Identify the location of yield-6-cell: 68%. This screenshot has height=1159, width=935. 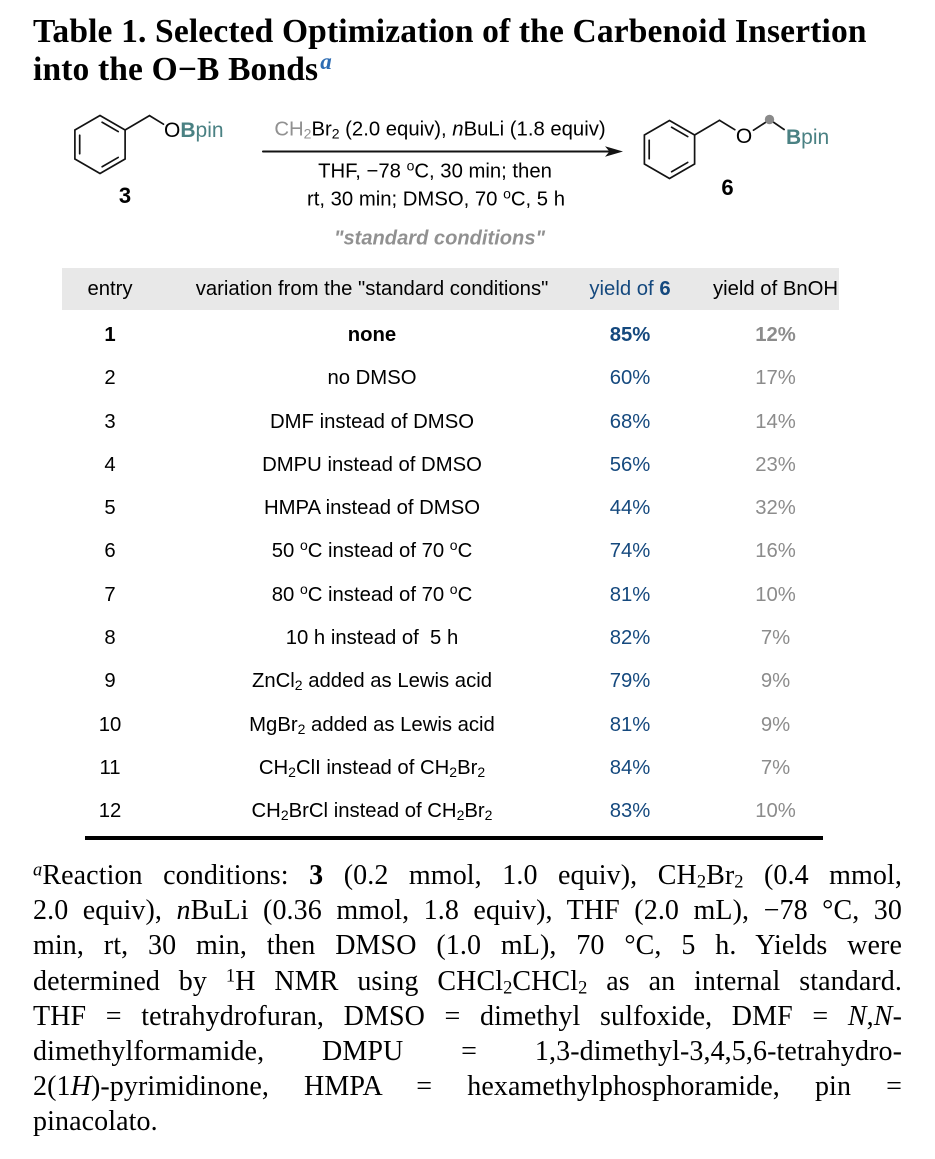
(630, 421).